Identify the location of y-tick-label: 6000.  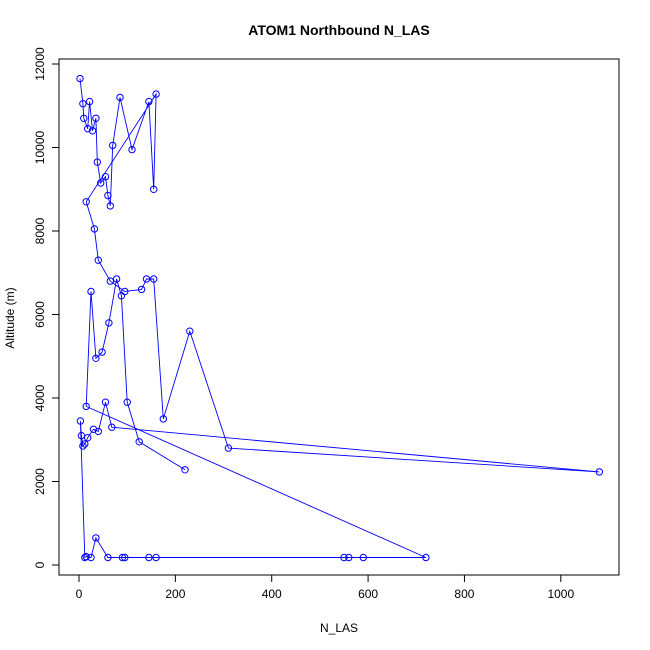
(40, 314).